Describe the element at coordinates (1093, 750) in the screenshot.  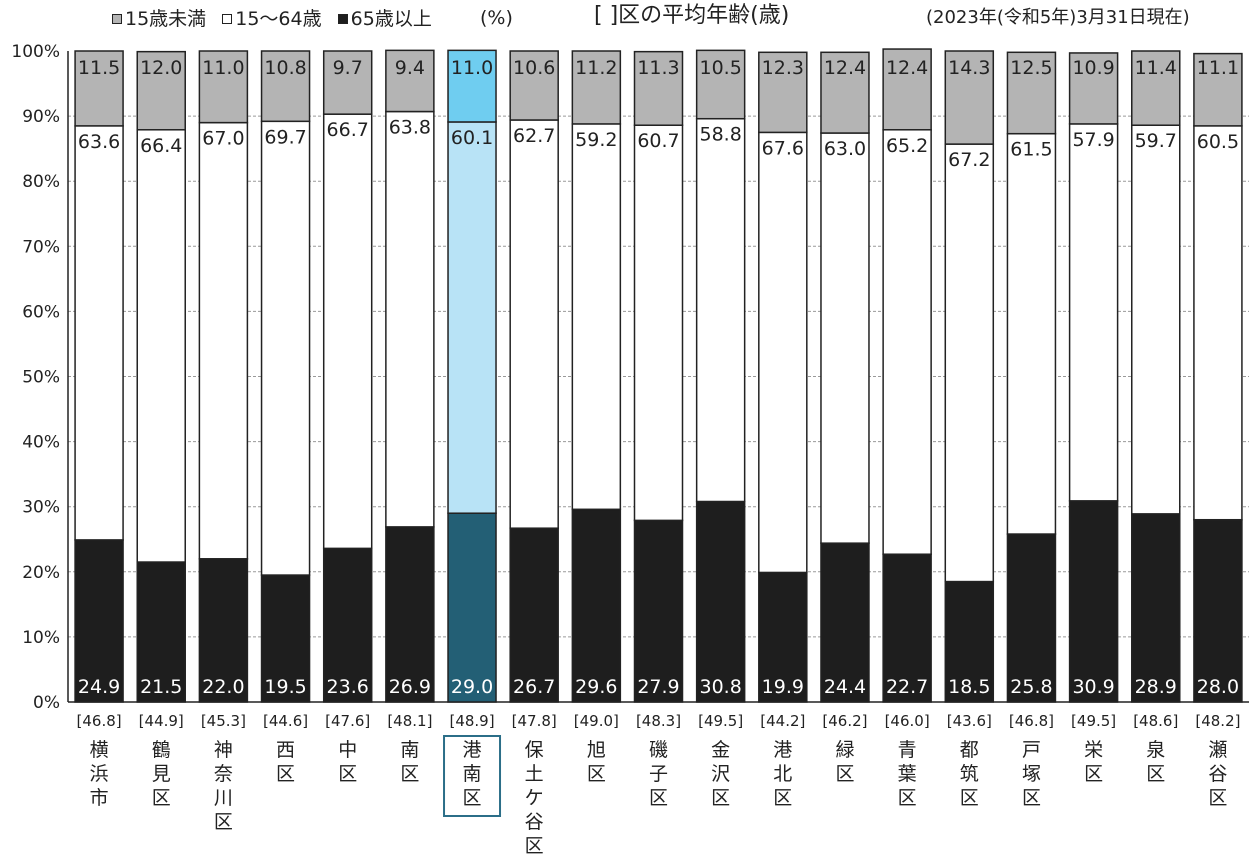
I see `x-tick-char: 栄` at that location.